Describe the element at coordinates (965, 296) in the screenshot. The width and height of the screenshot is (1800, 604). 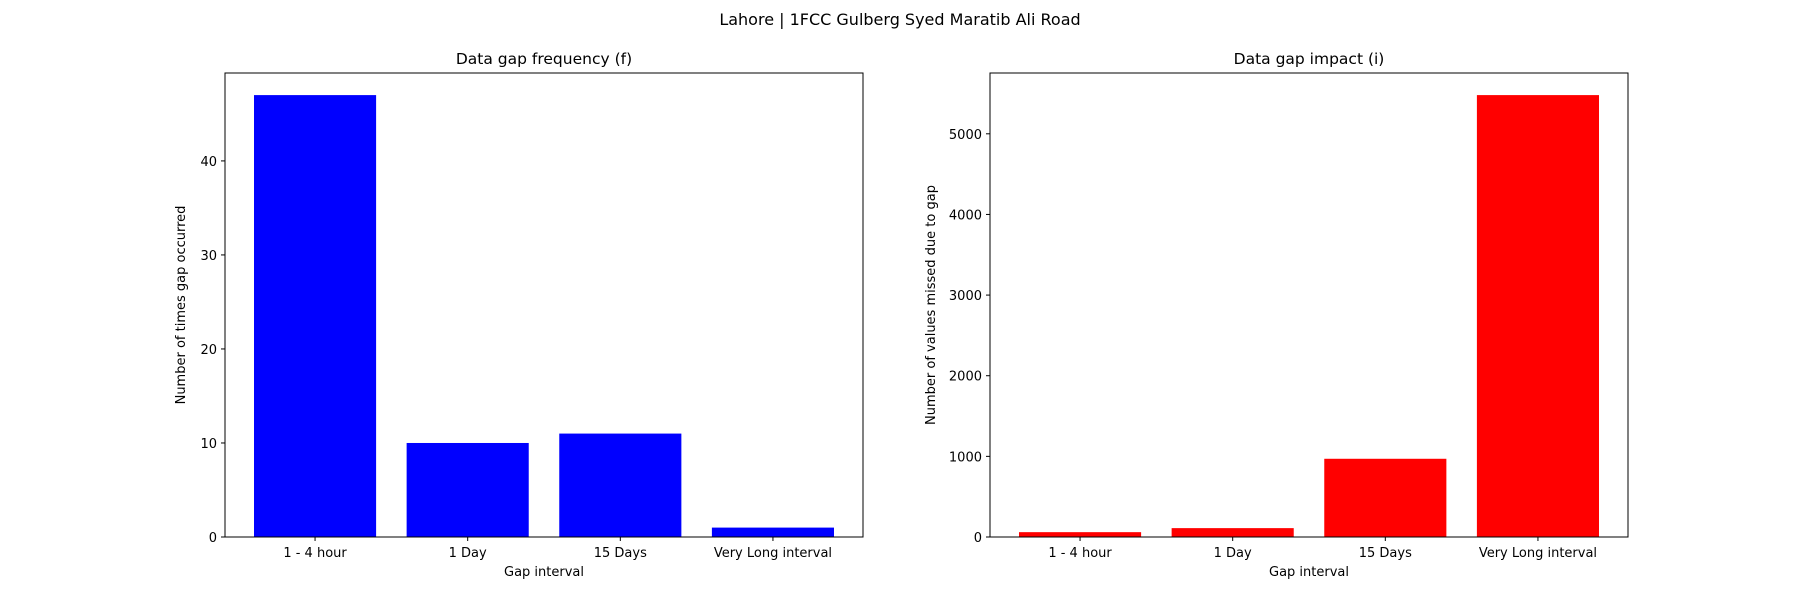
I see `impact-ytick-label-3: 3000` at that location.